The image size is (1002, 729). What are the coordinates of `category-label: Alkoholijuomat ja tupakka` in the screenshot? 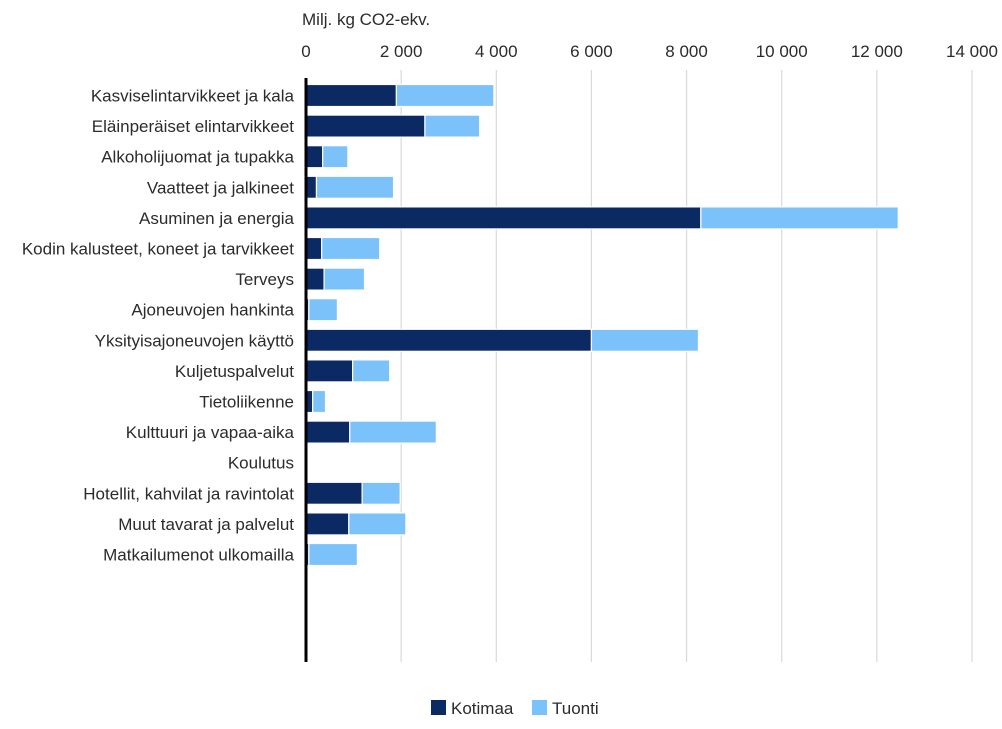 It's located at (197, 157).